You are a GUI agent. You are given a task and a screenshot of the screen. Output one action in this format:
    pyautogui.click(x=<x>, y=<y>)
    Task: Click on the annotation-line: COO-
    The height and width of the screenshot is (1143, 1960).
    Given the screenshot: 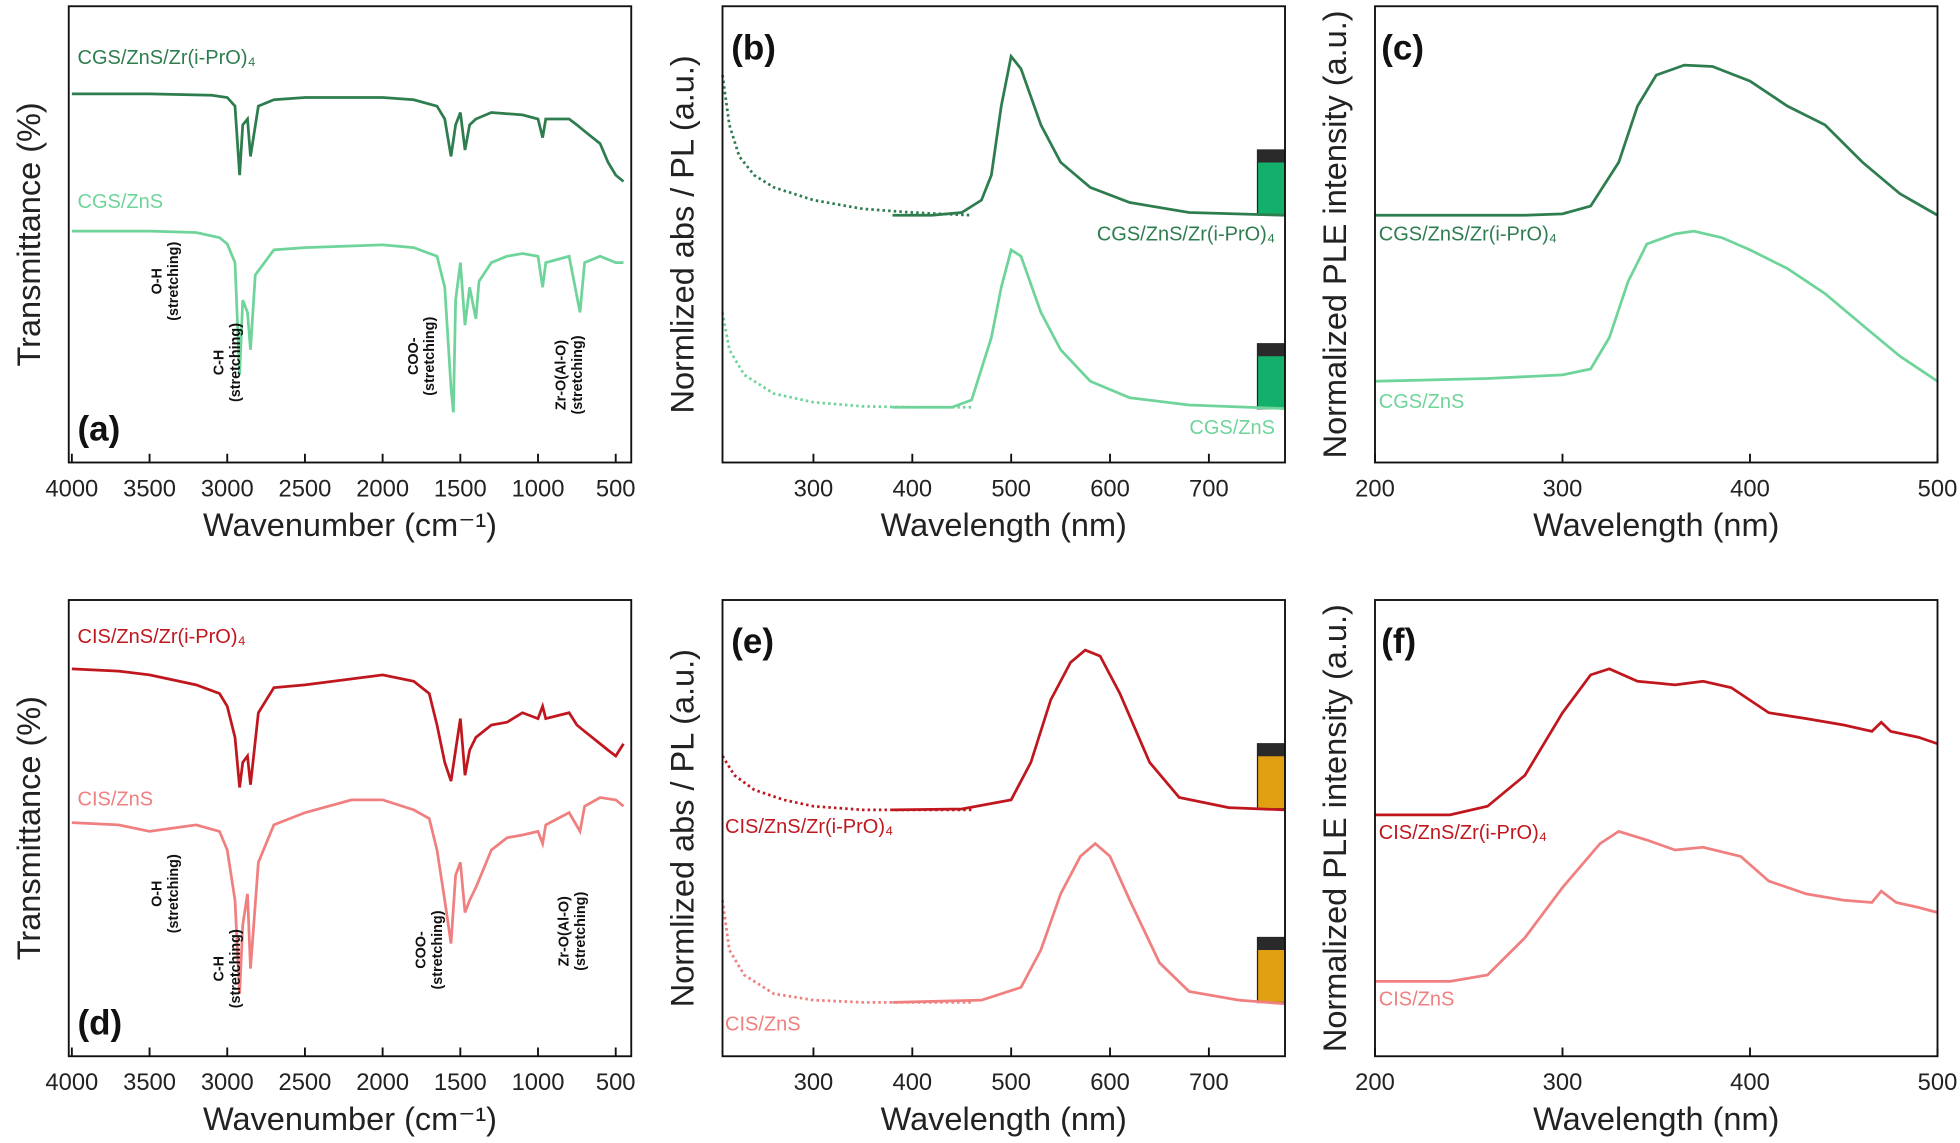 What is the action you would take?
    pyautogui.click(x=414, y=356)
    